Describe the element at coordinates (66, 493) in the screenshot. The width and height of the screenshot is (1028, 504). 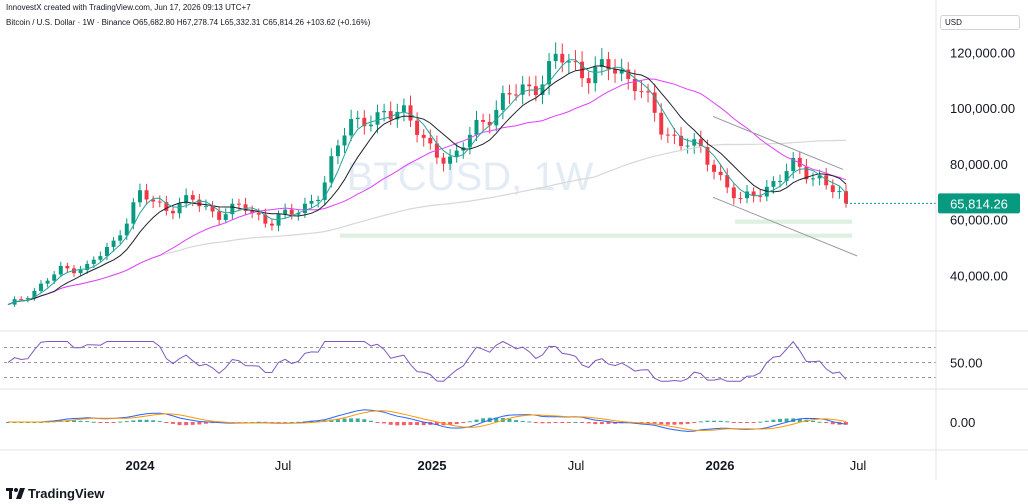
I see `brand-name: TradingView` at that location.